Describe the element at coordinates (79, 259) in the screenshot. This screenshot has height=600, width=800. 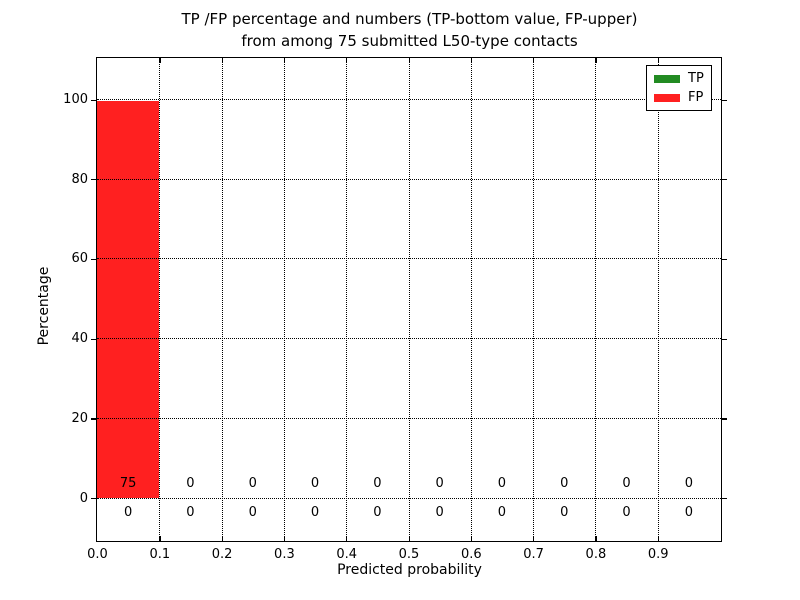
I see `y-tick-label: 60` at that location.